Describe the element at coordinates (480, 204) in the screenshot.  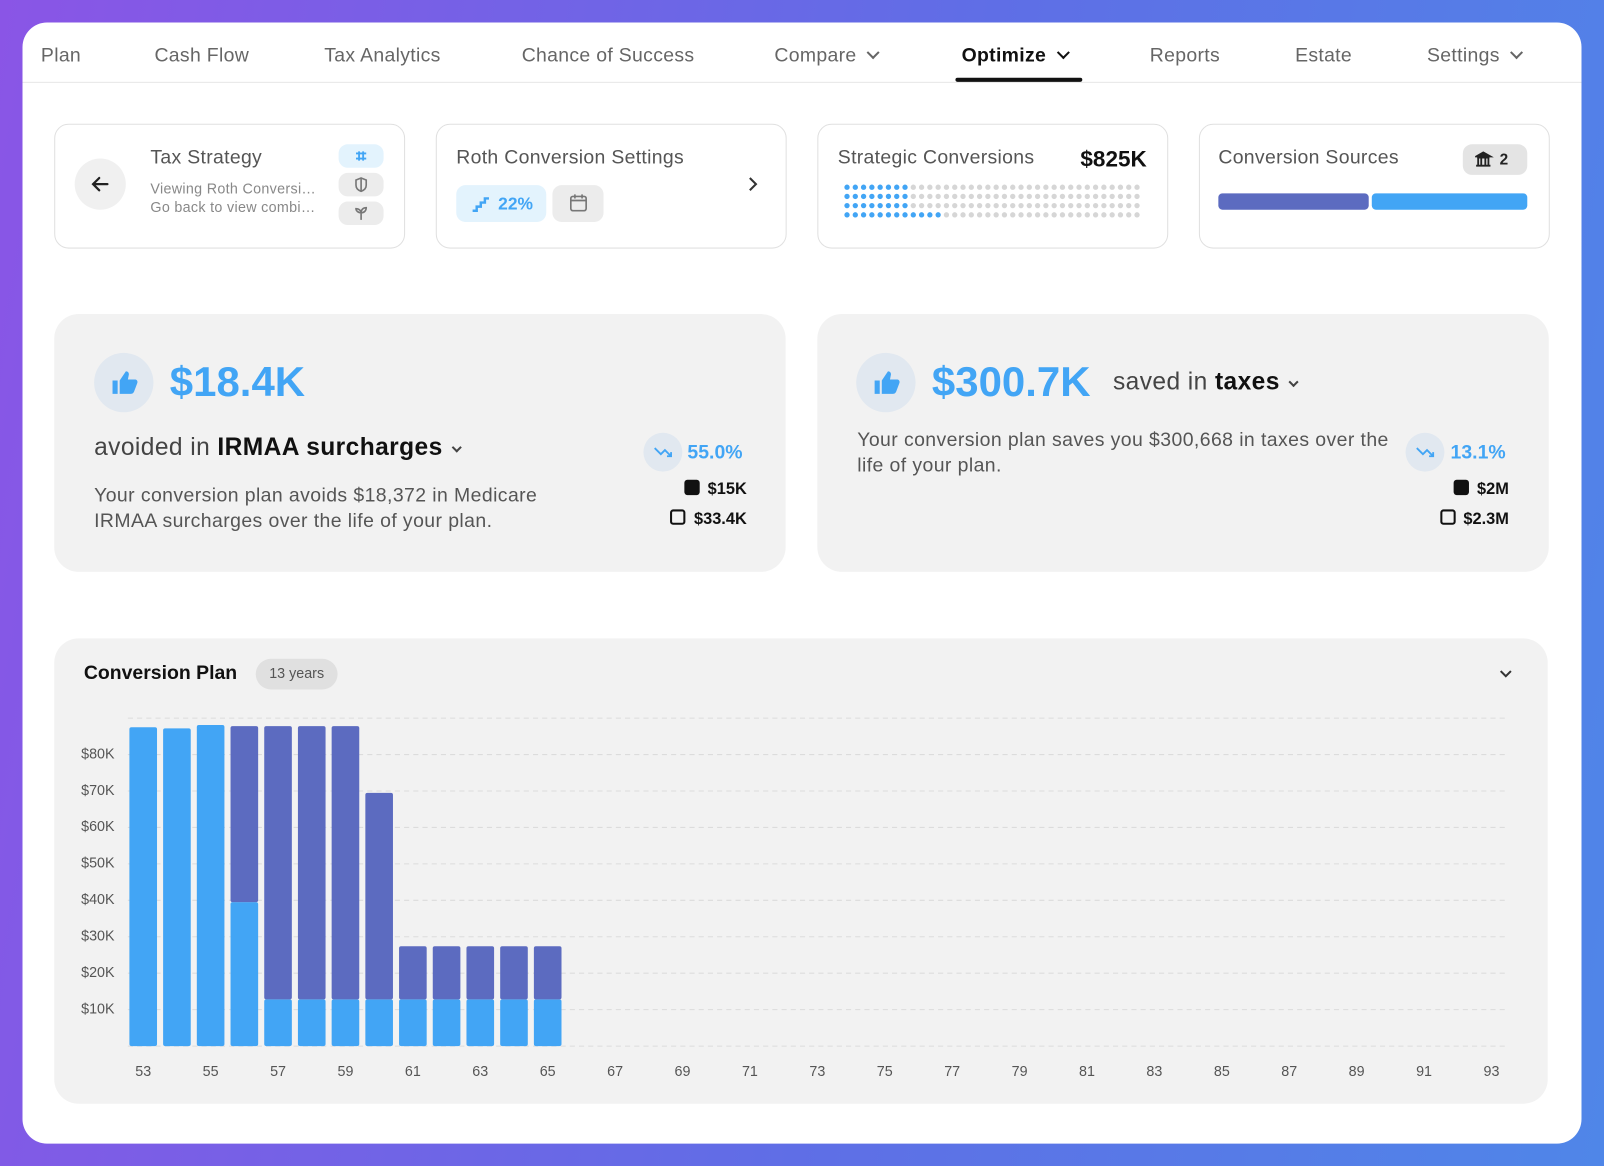
I see `stairs-icon` at that location.